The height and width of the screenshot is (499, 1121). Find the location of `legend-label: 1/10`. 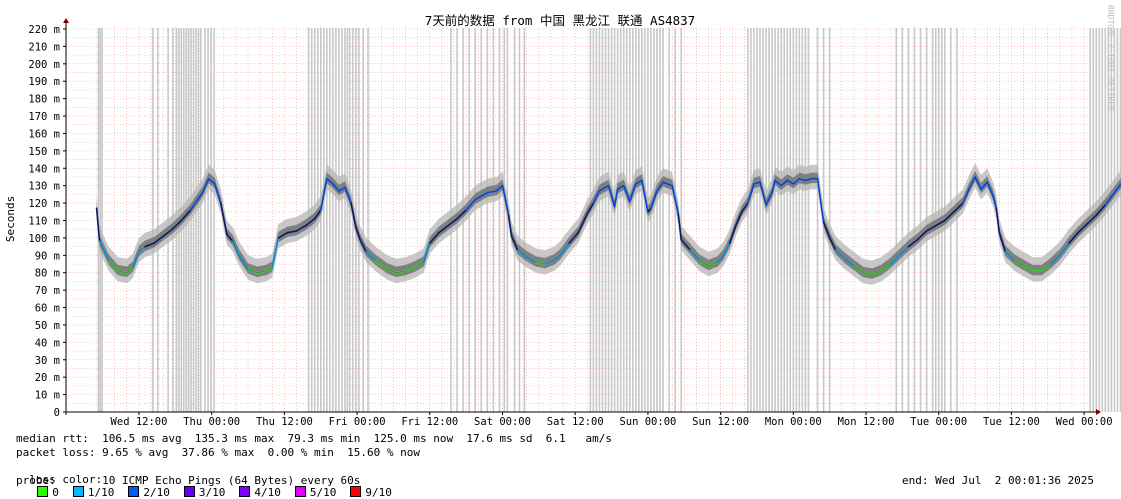

legend-label: 1/10 is located at coordinates (101, 492).